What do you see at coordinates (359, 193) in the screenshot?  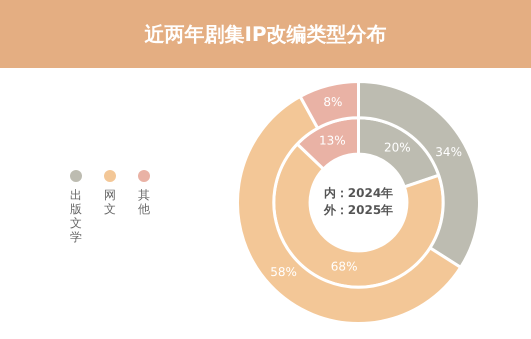 I see `text: 内：2024年` at bounding box center [359, 193].